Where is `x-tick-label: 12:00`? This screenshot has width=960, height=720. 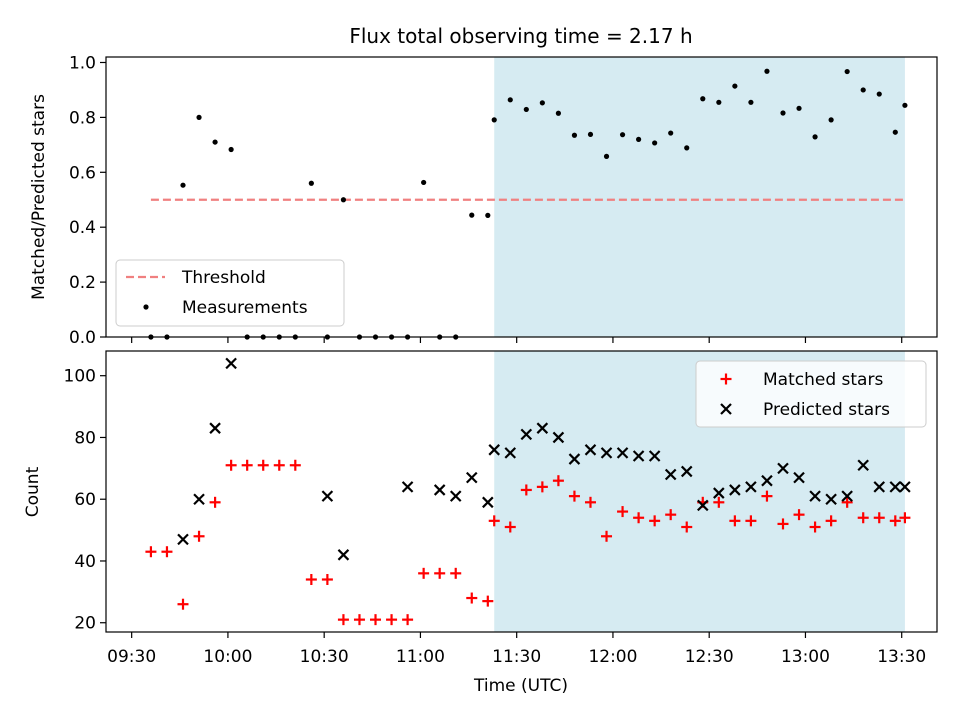 x-tick-label: 12:00 is located at coordinates (612, 657).